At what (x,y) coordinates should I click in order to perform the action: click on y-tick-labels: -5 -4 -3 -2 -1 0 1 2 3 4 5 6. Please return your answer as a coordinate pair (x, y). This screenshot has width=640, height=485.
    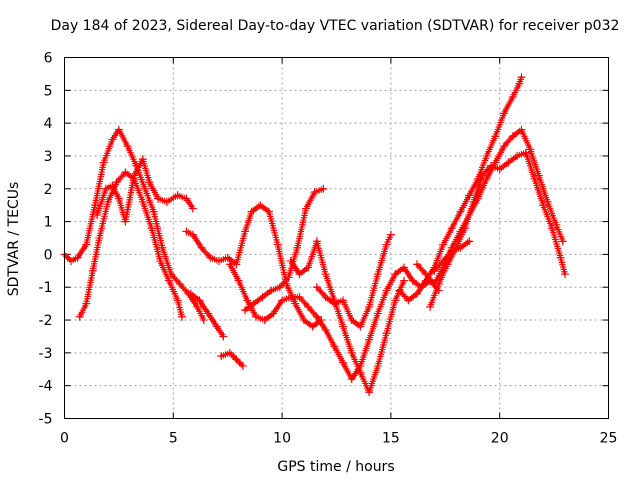
    Looking at the image, I should click on (46, 239).